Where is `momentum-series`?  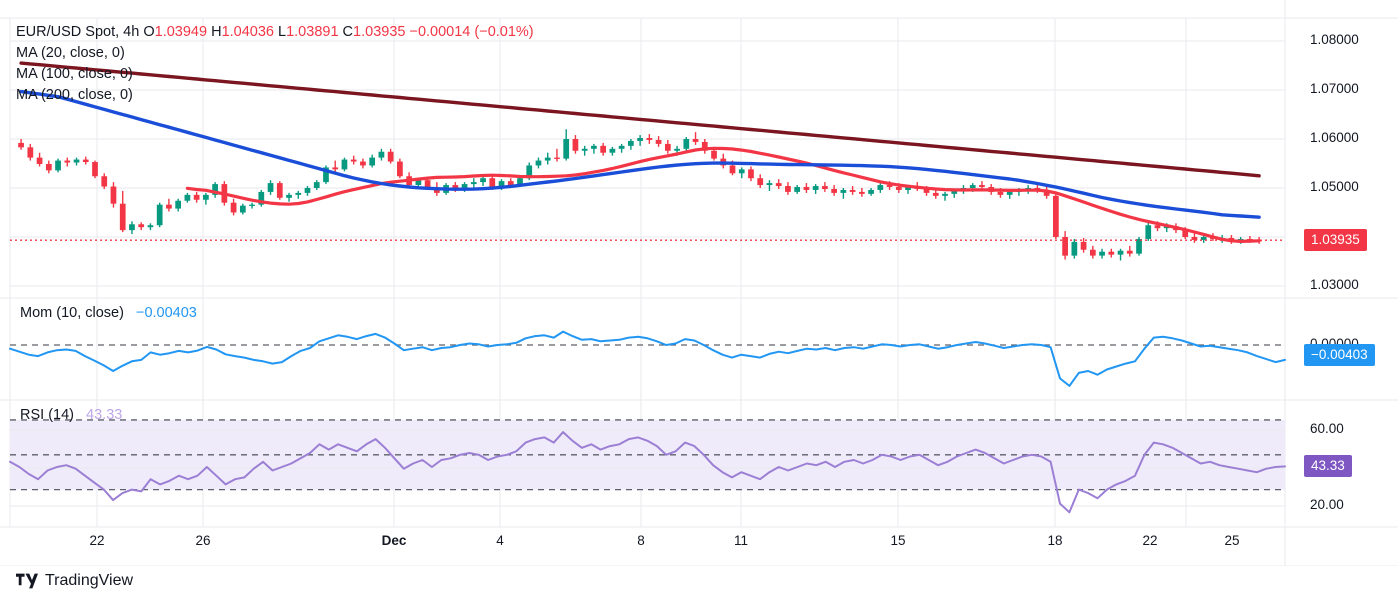 momentum-series is located at coordinates (647, 358).